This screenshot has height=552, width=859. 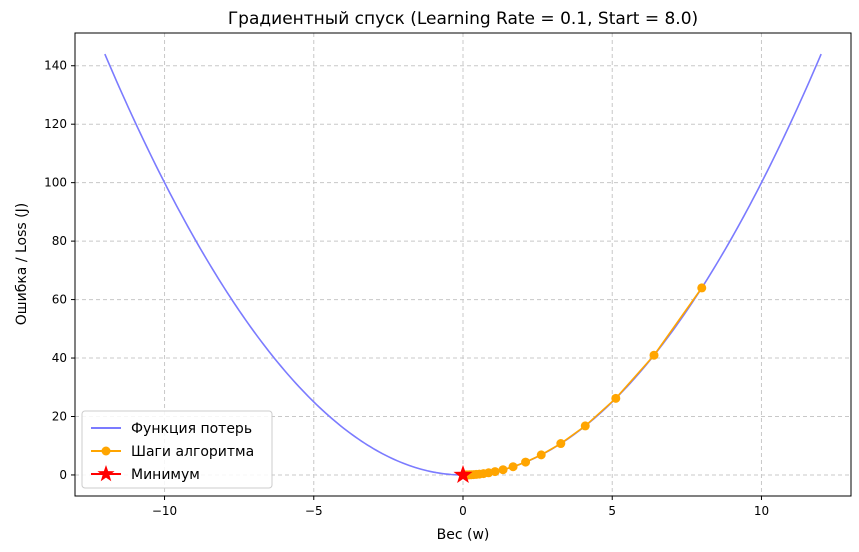 I want to click on x-axis-title: Вес (w), so click(x=463, y=535).